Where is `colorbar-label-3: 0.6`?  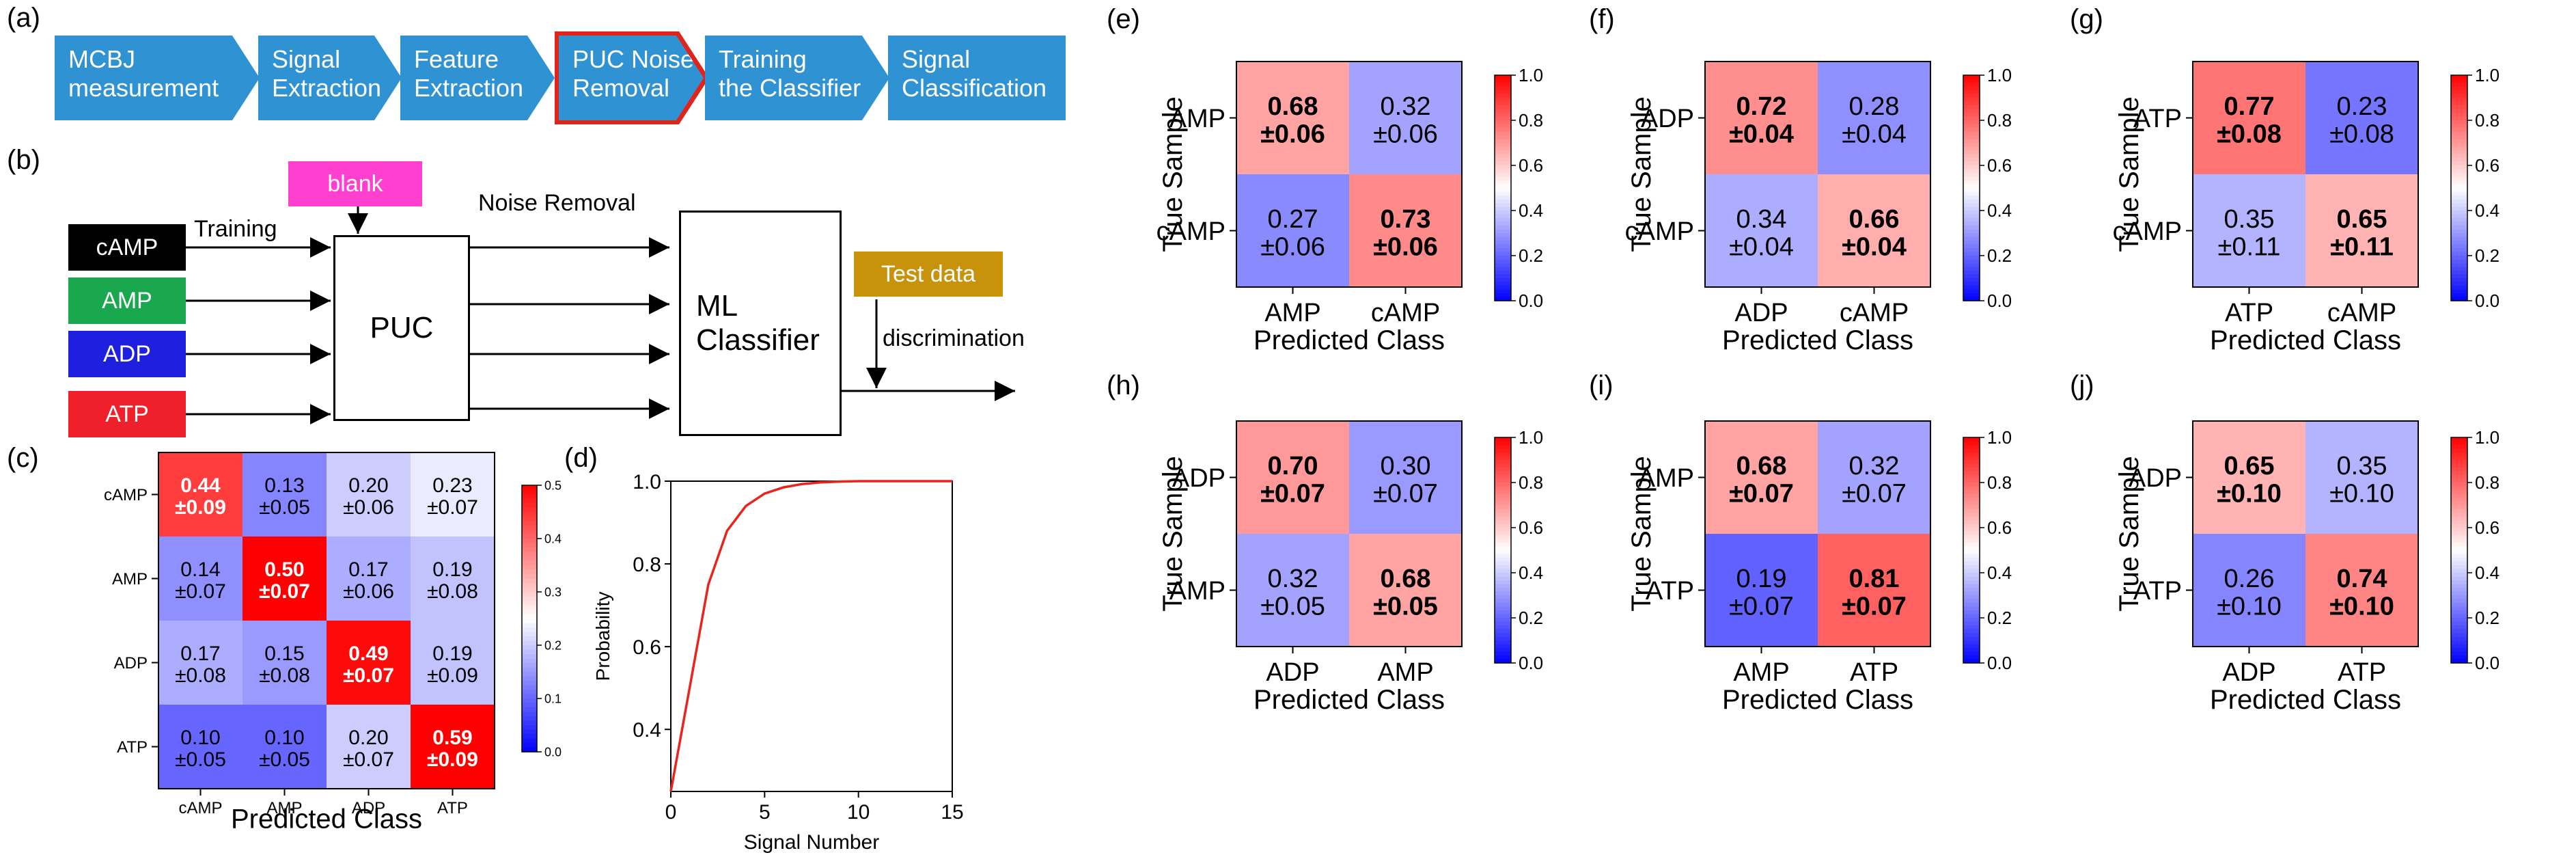 colorbar-label-3: 0.6 is located at coordinates (1531, 527).